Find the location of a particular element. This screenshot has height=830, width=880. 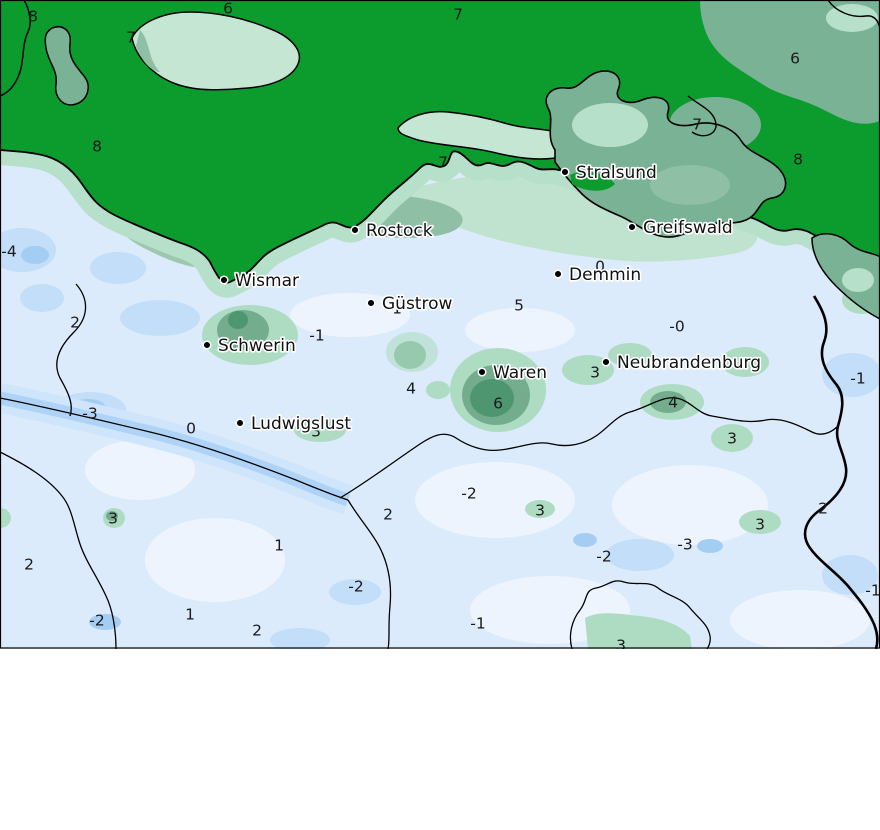

city-marker: Stralsund is located at coordinates (609, 173).